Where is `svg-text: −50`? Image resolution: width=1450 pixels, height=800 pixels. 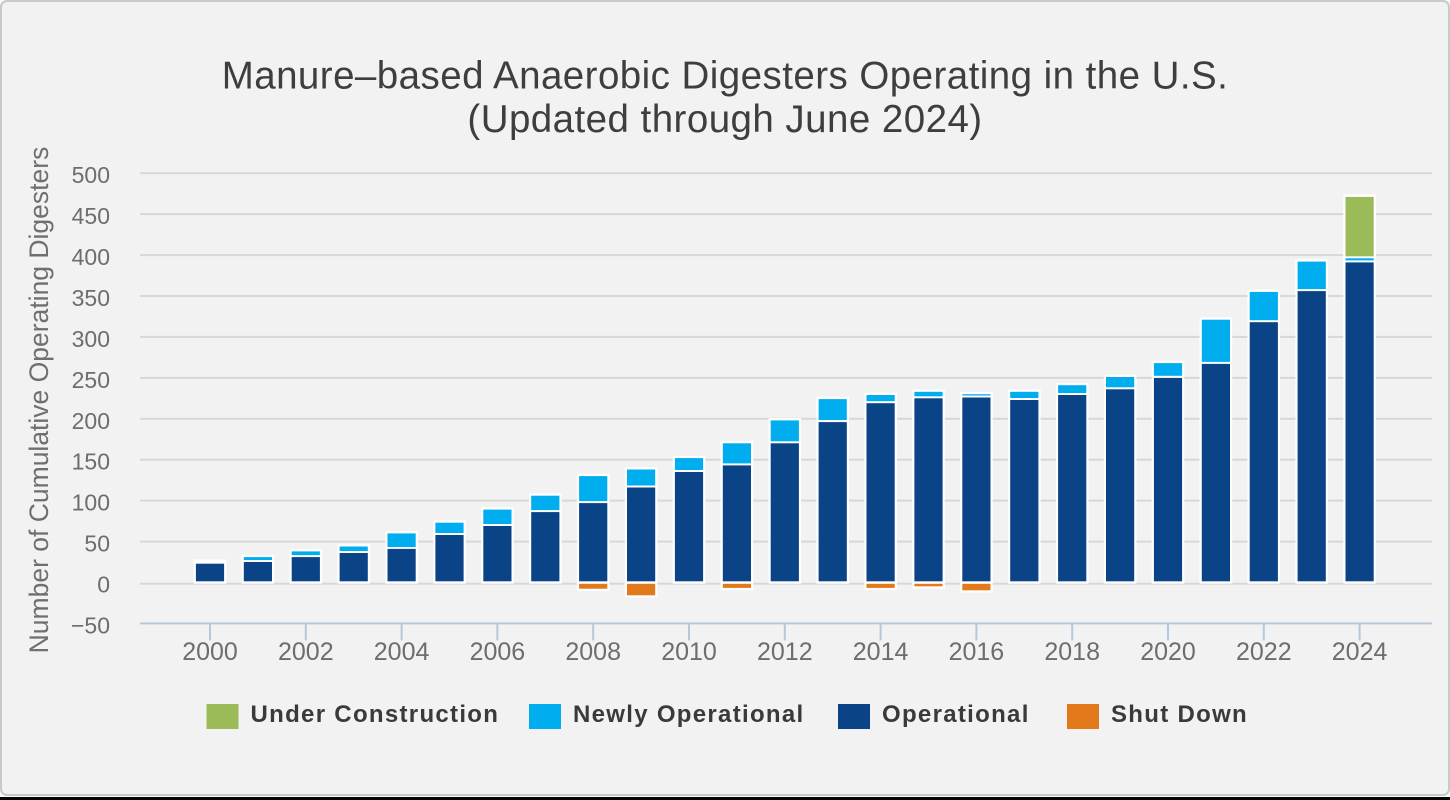
svg-text: −50 is located at coordinates (90, 625).